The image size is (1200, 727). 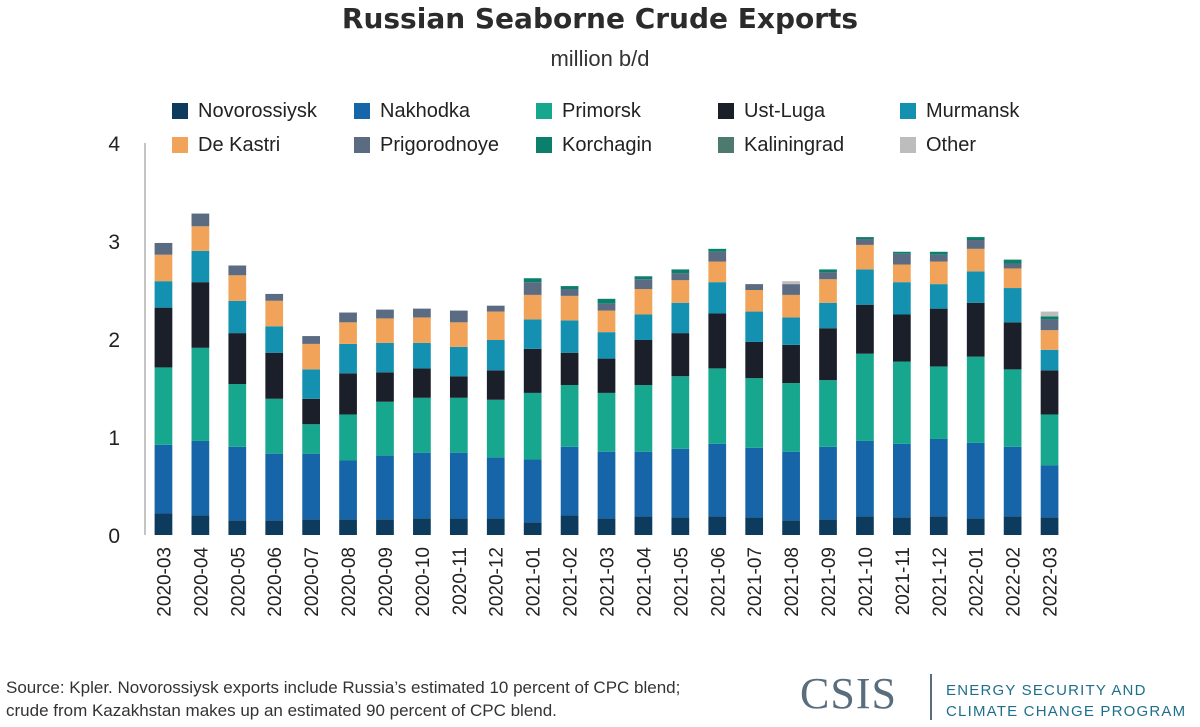 I want to click on legend-item-other: Other, so click(x=938, y=145).